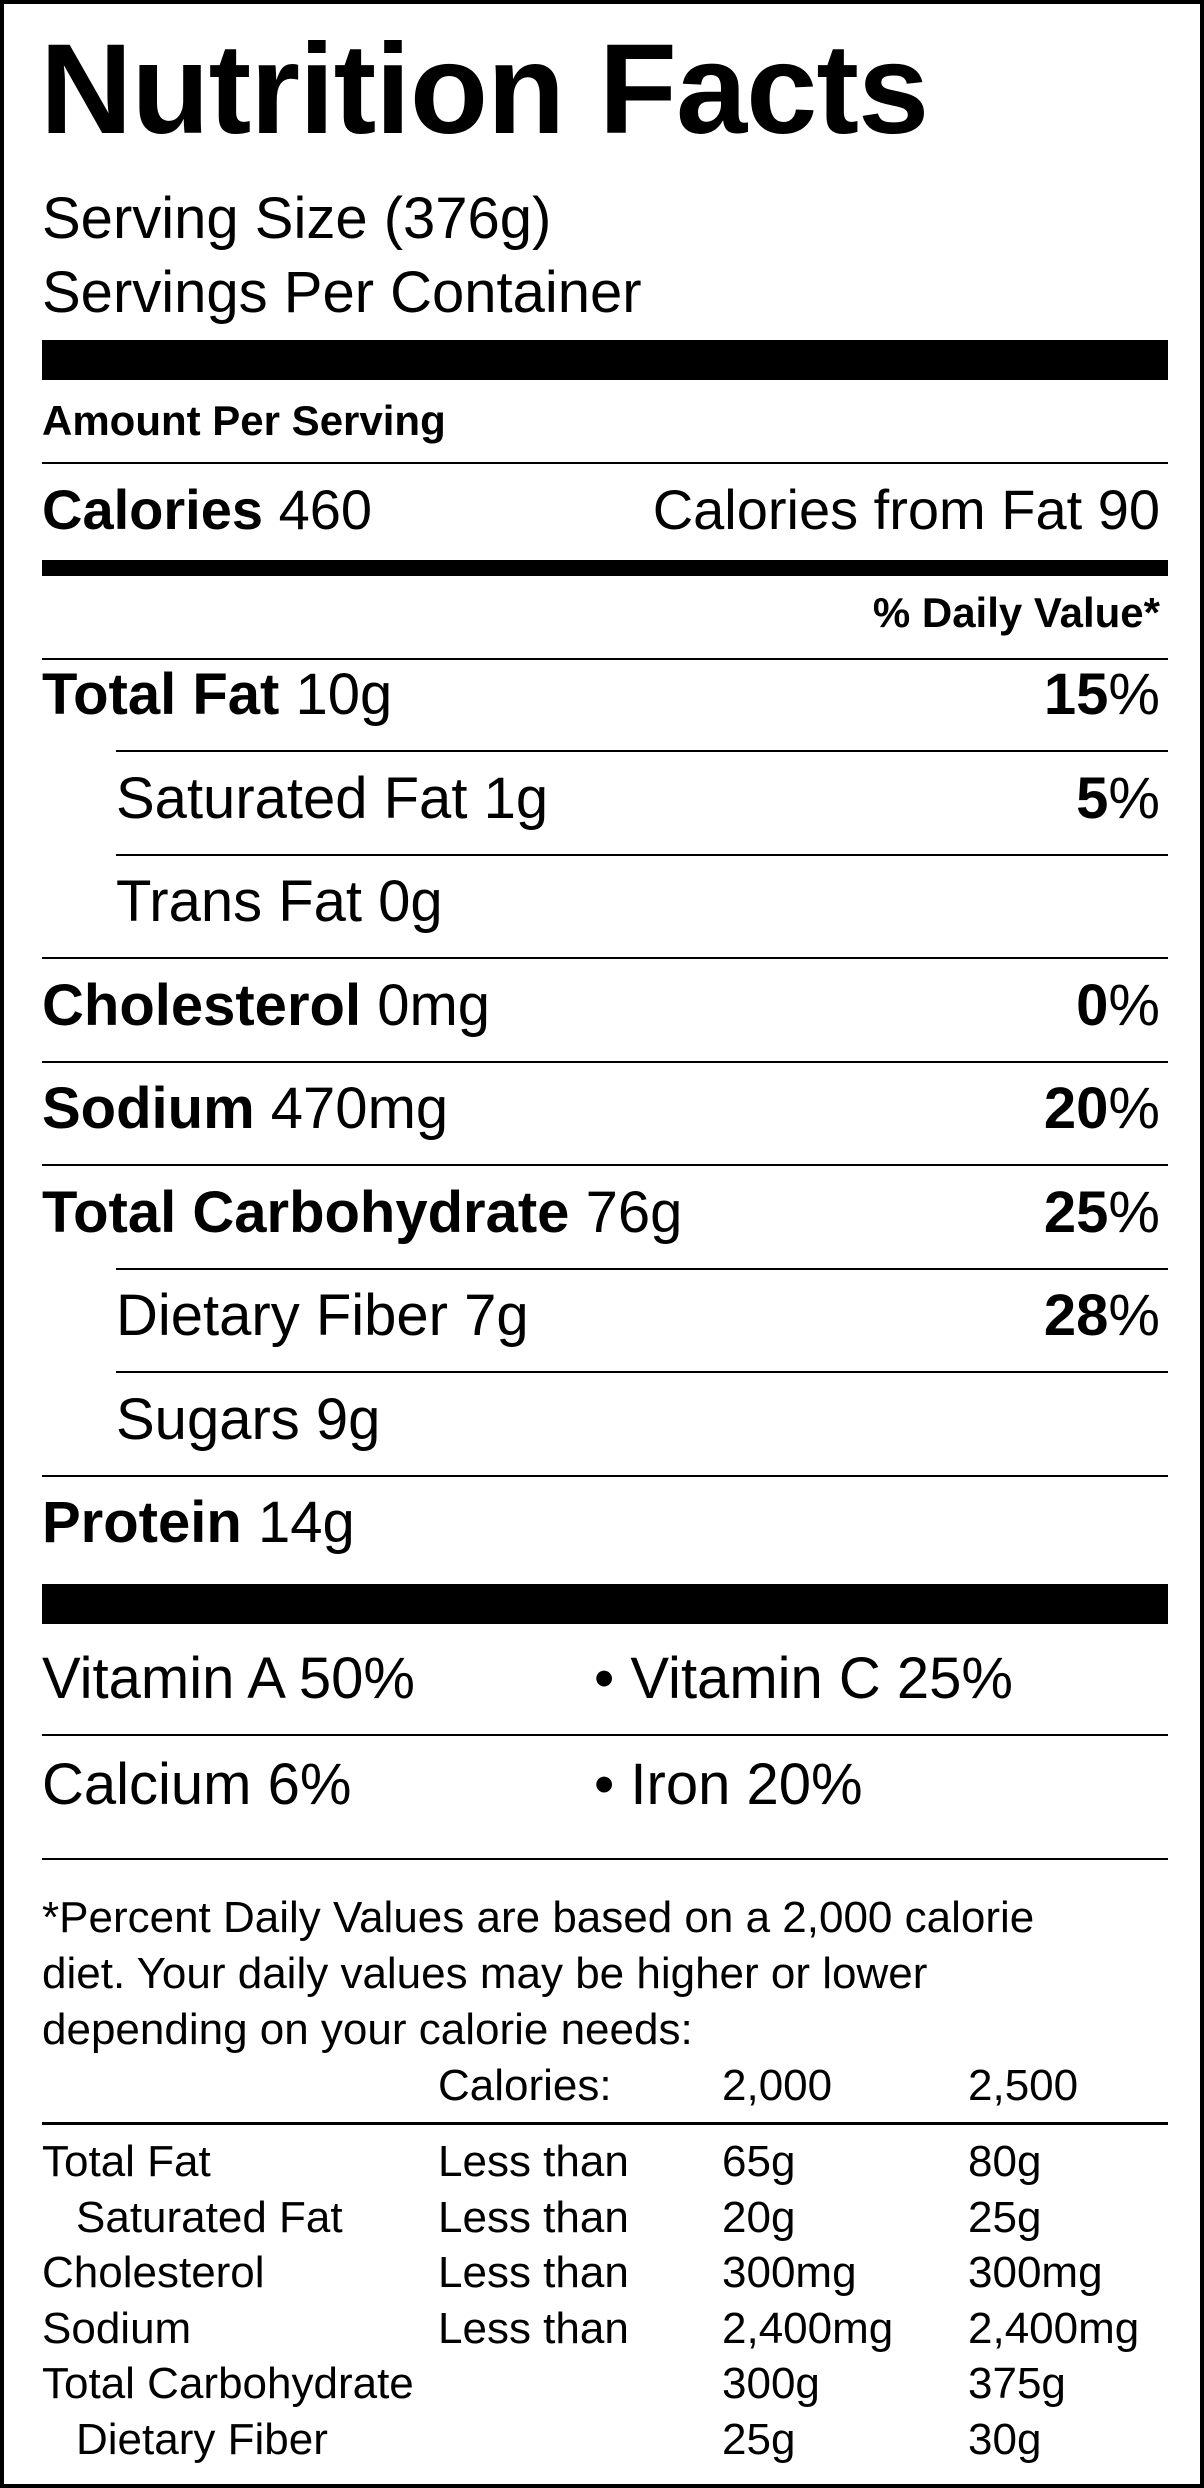 The width and height of the screenshot is (1204, 2488). I want to click on medium-divider, so click(605, 568).